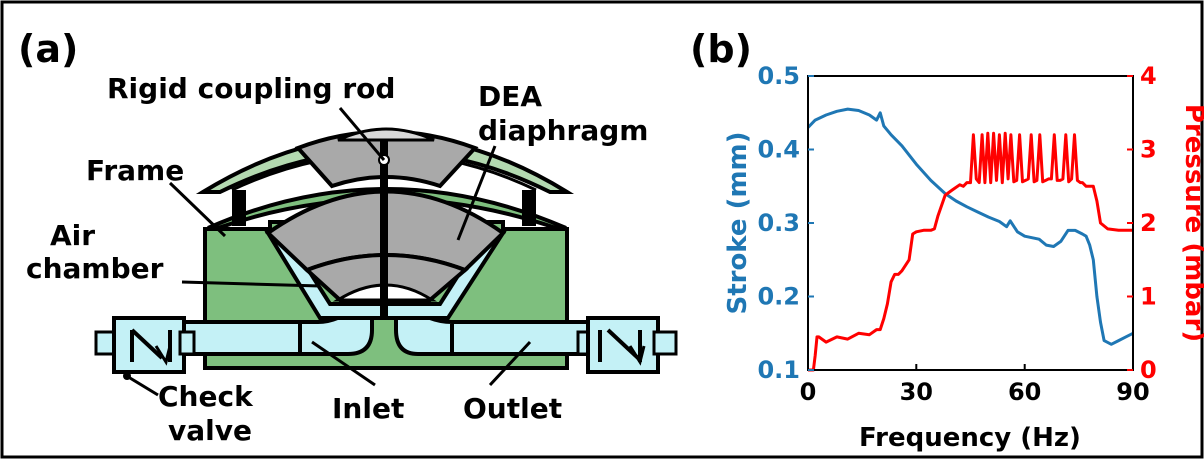  I want to click on y2-tick-marks, so click(1130, 223).